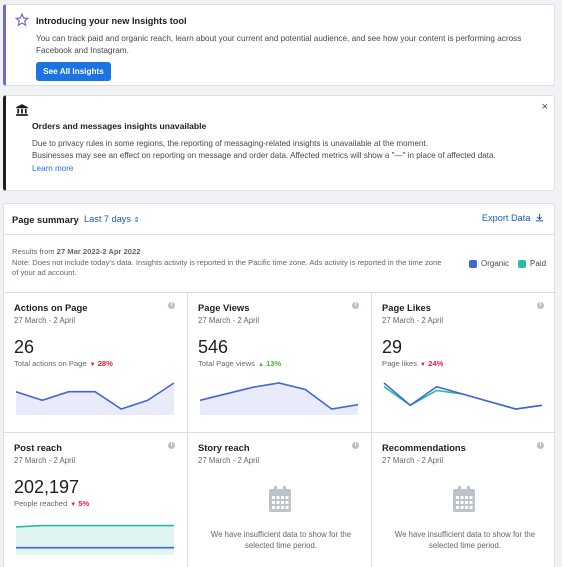 This screenshot has width=562, height=567. Describe the element at coordinates (224, 447) in the screenshot. I see `tile-title: Story reach` at that location.